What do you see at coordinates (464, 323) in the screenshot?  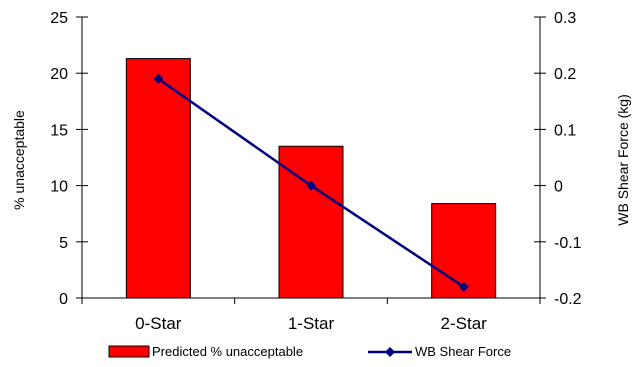 I see `category-label: 2-Star` at bounding box center [464, 323].